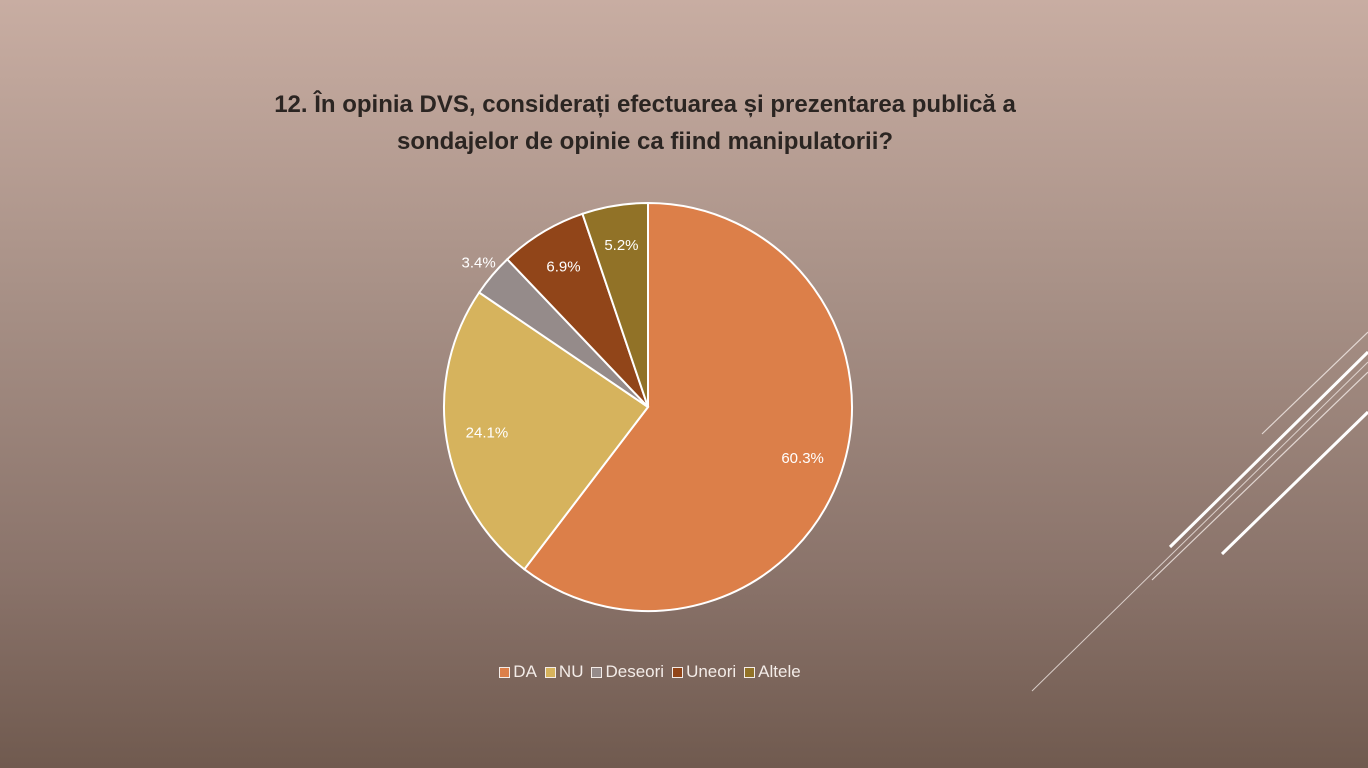  I want to click on legend-item-deseori: Deseori, so click(627, 672).